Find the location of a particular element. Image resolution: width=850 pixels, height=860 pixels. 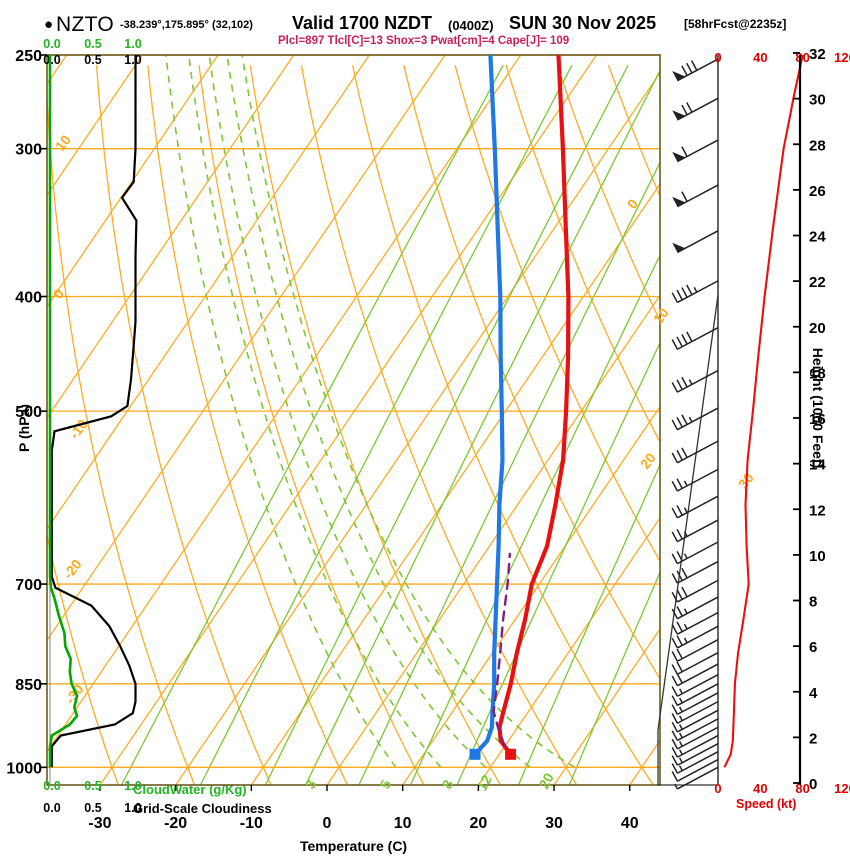

height-tick: 10 is located at coordinates (817, 556).